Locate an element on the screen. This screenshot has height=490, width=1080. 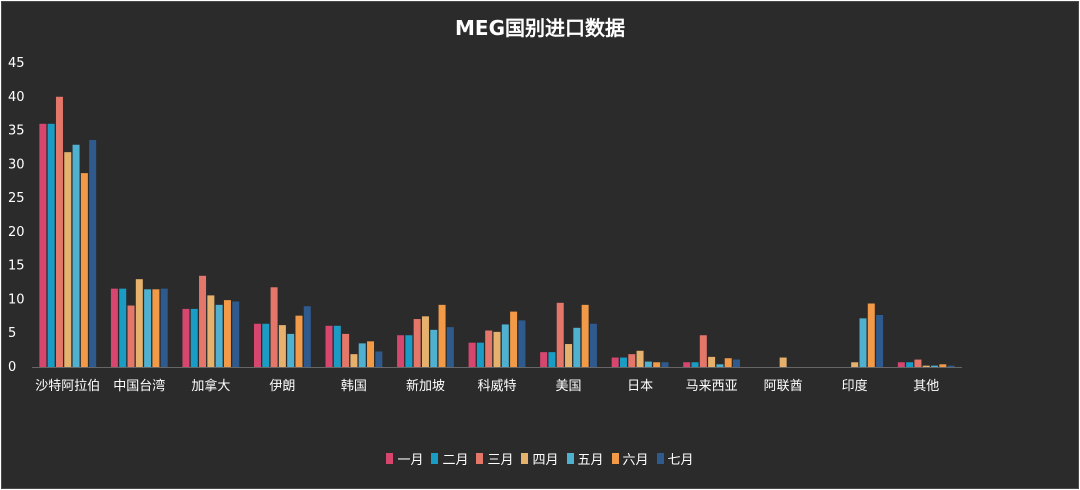
y-tick-label: 30 is located at coordinates (16, 164).